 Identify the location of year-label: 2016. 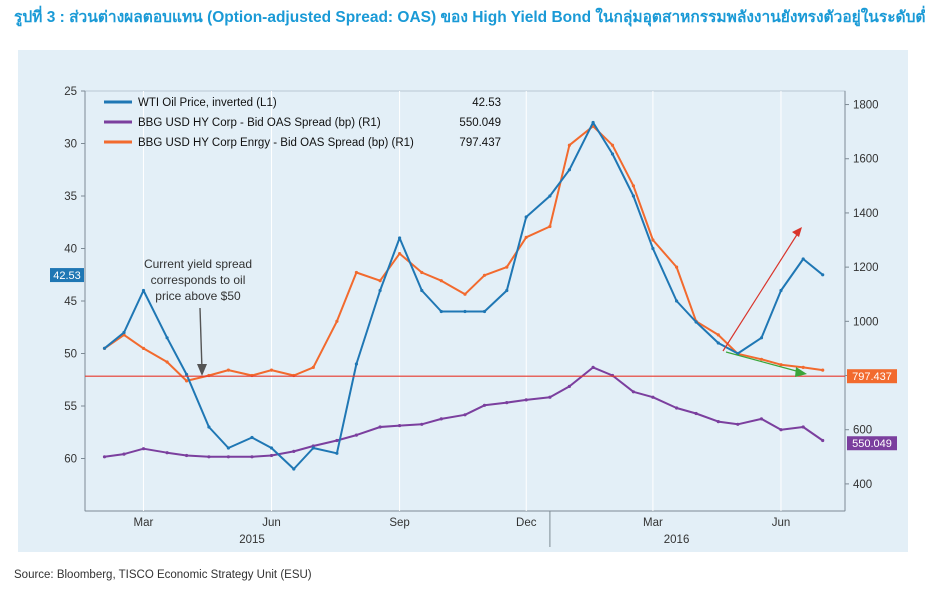
(677, 540).